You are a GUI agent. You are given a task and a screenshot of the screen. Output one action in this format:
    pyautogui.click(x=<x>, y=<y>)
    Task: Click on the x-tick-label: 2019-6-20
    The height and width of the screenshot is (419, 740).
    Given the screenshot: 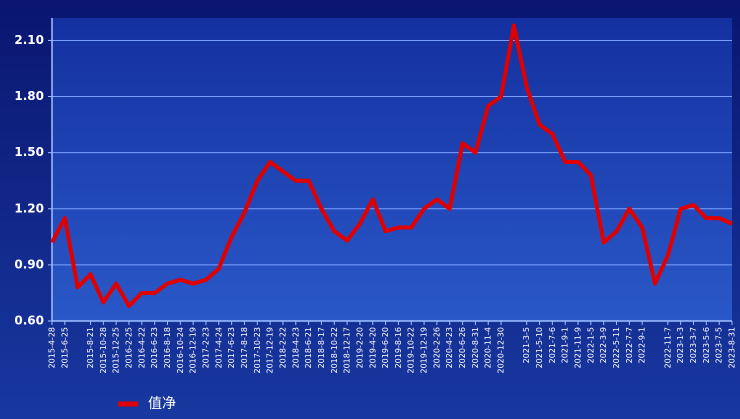 What is the action you would take?
    pyautogui.click(x=385, y=347)
    